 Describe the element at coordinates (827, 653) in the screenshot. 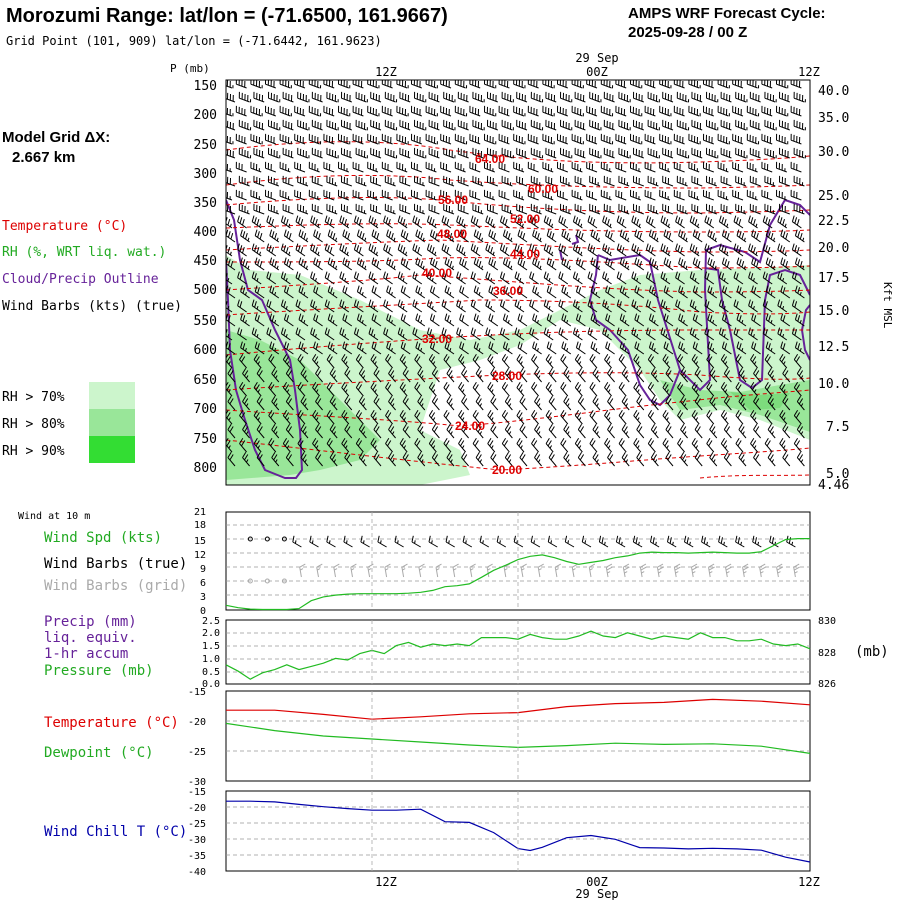

I see `pressure-right-tick: 828` at that location.